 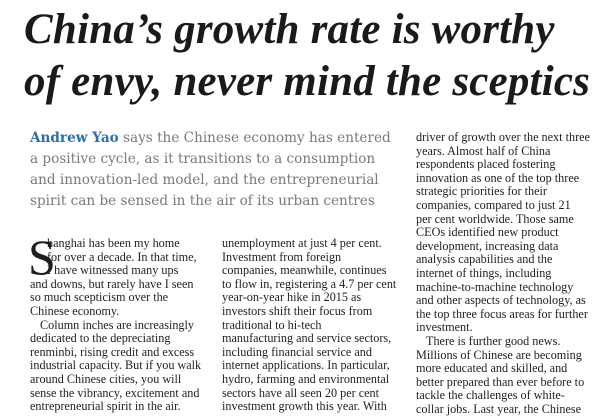 I want to click on body-line: respondents placed fostering, so click(x=486, y=164).